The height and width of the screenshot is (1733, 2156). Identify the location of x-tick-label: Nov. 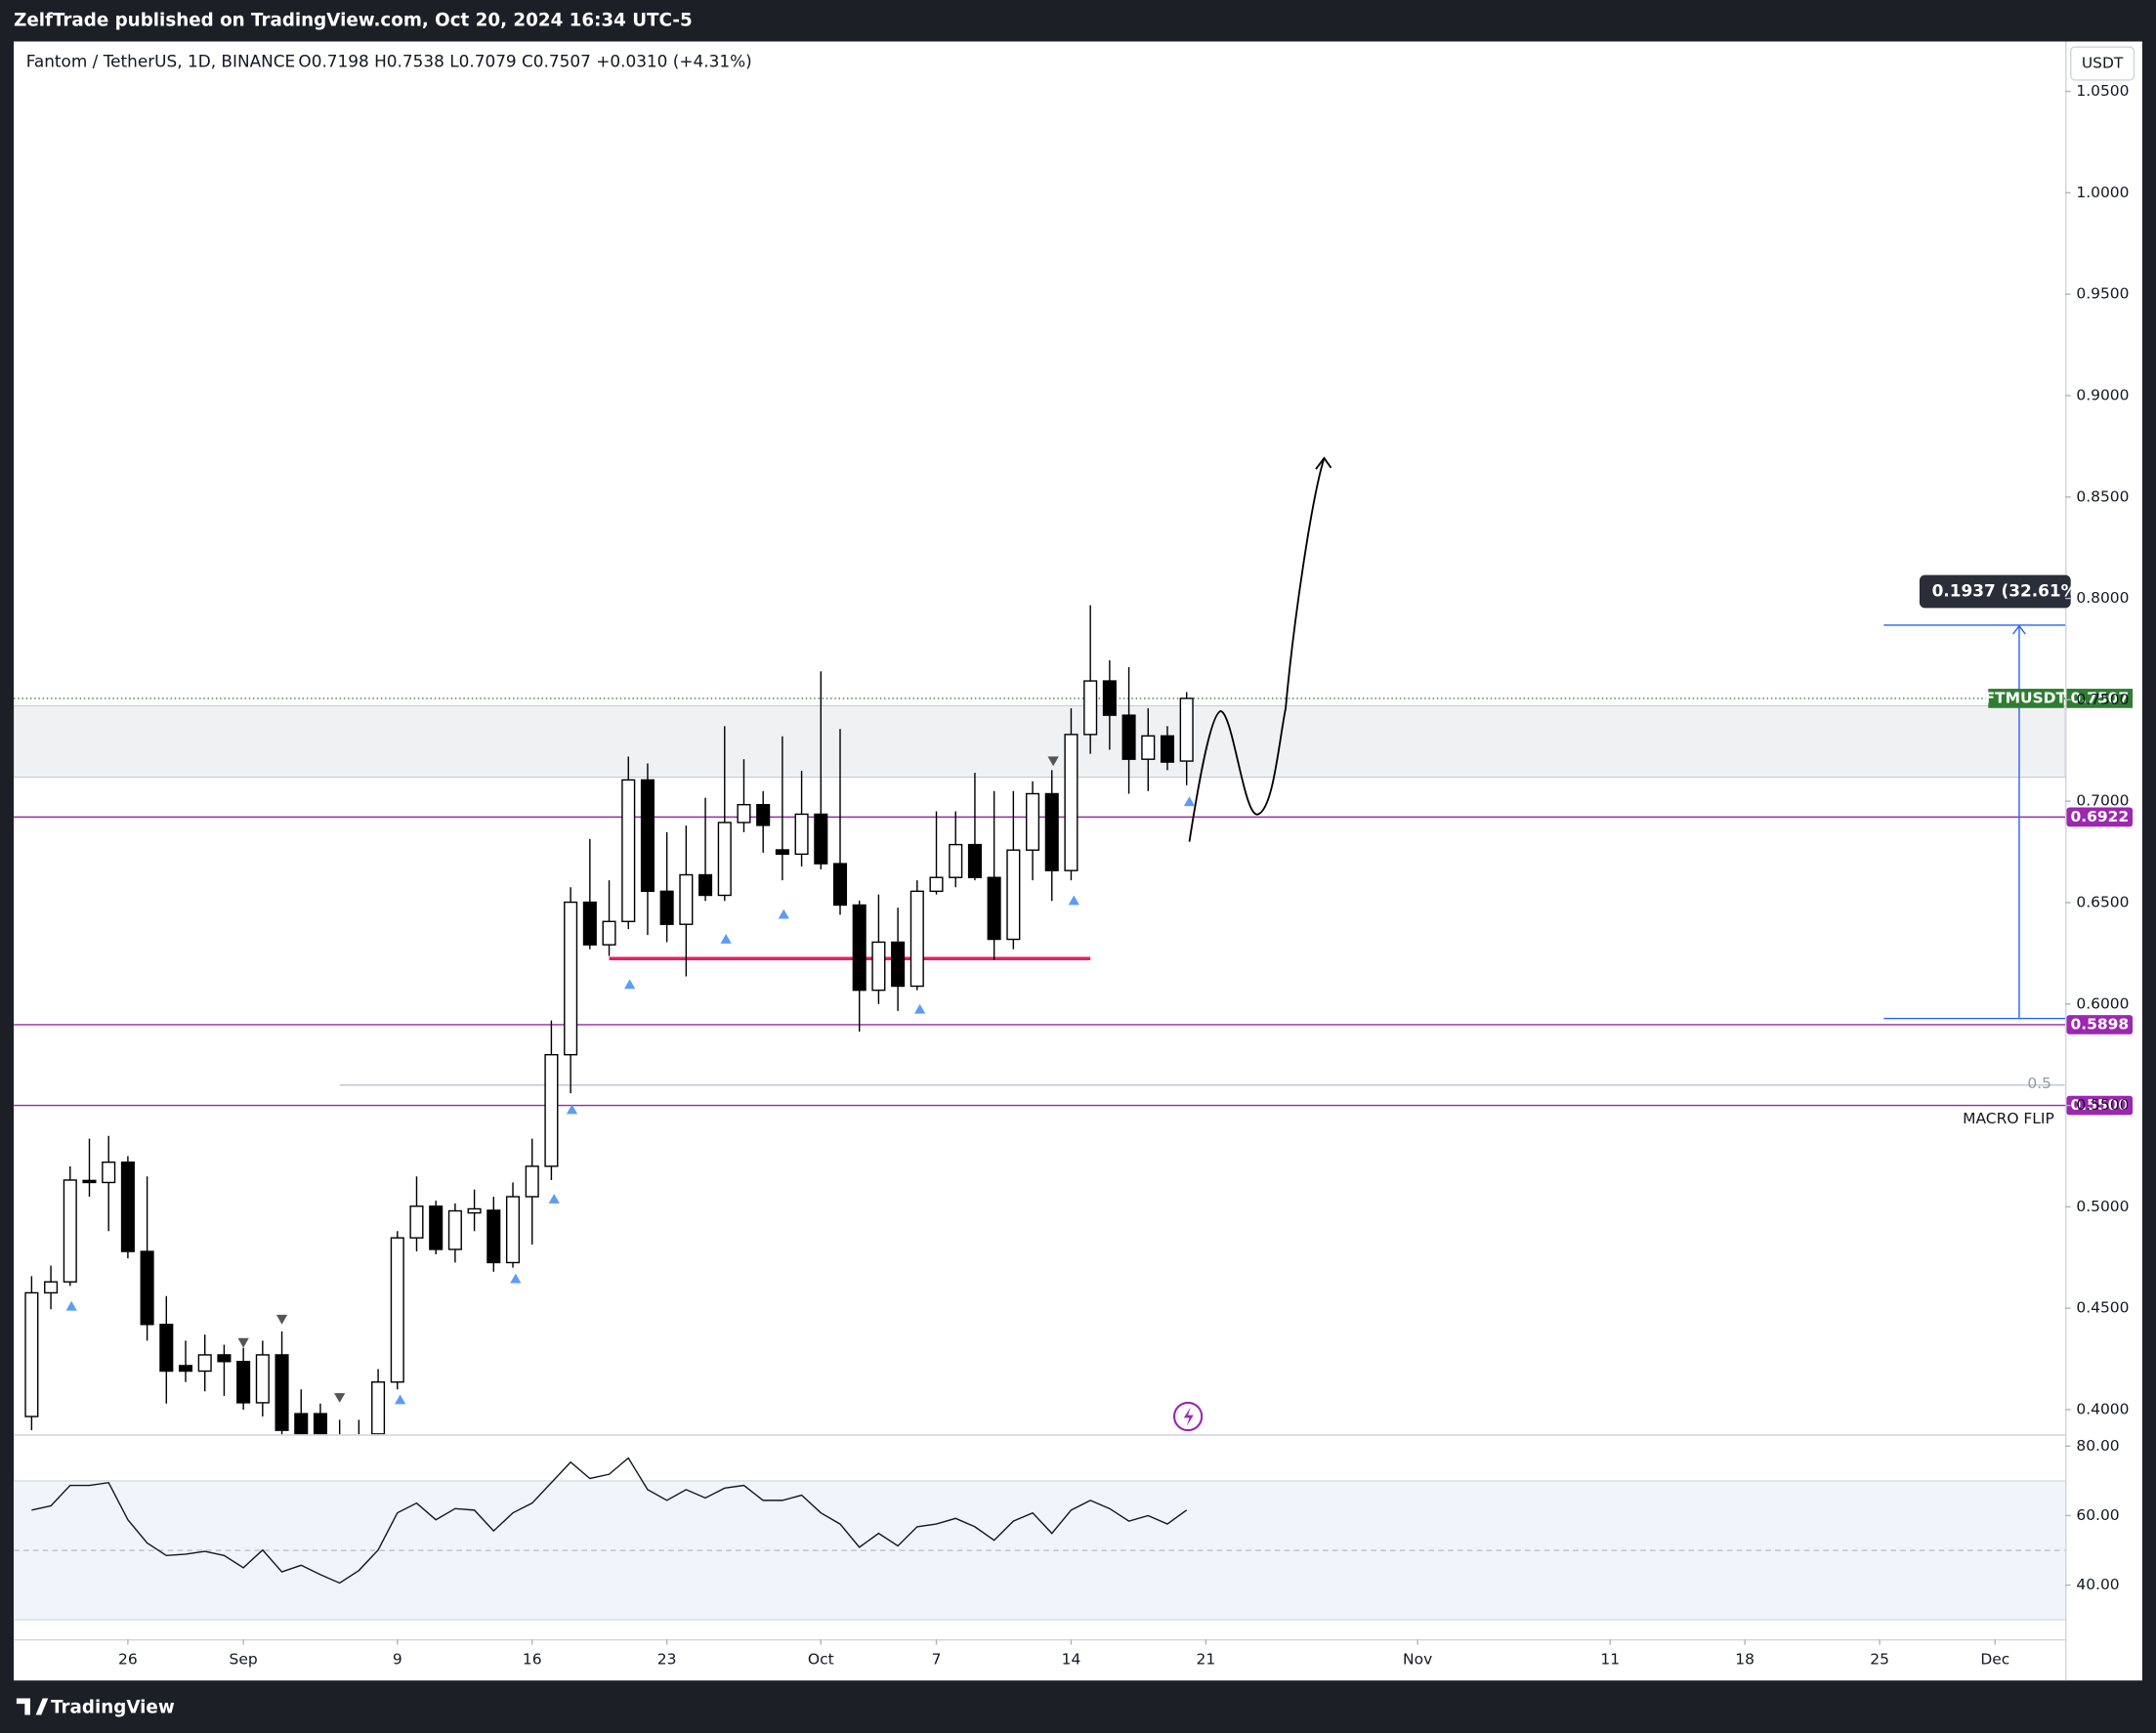
(1418, 1660).